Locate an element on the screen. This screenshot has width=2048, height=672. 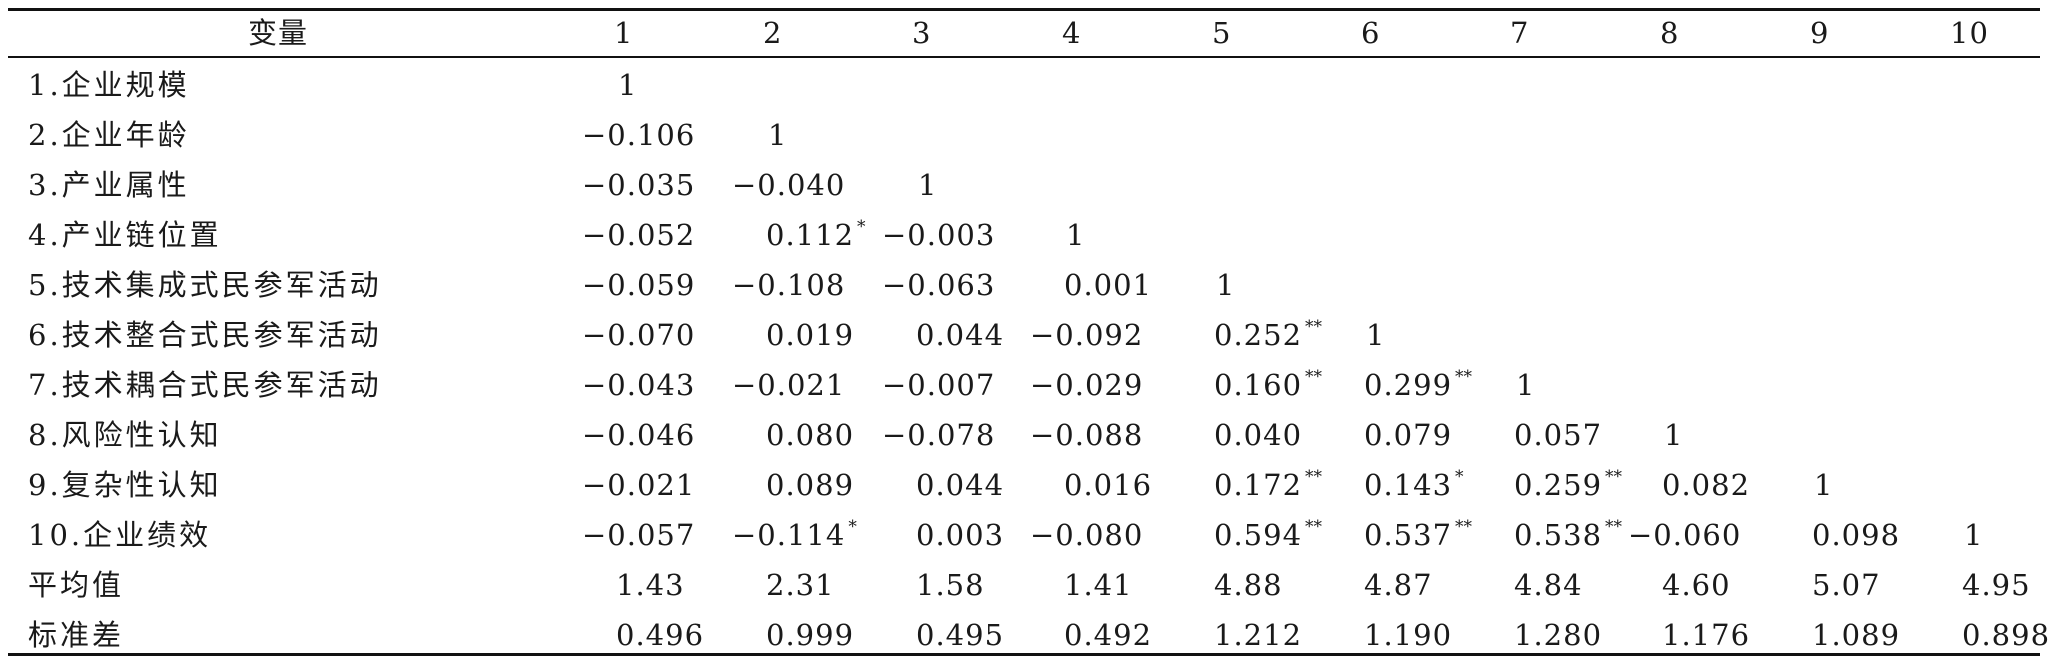
table-cell: −0.035 is located at coordinates (638, 185).